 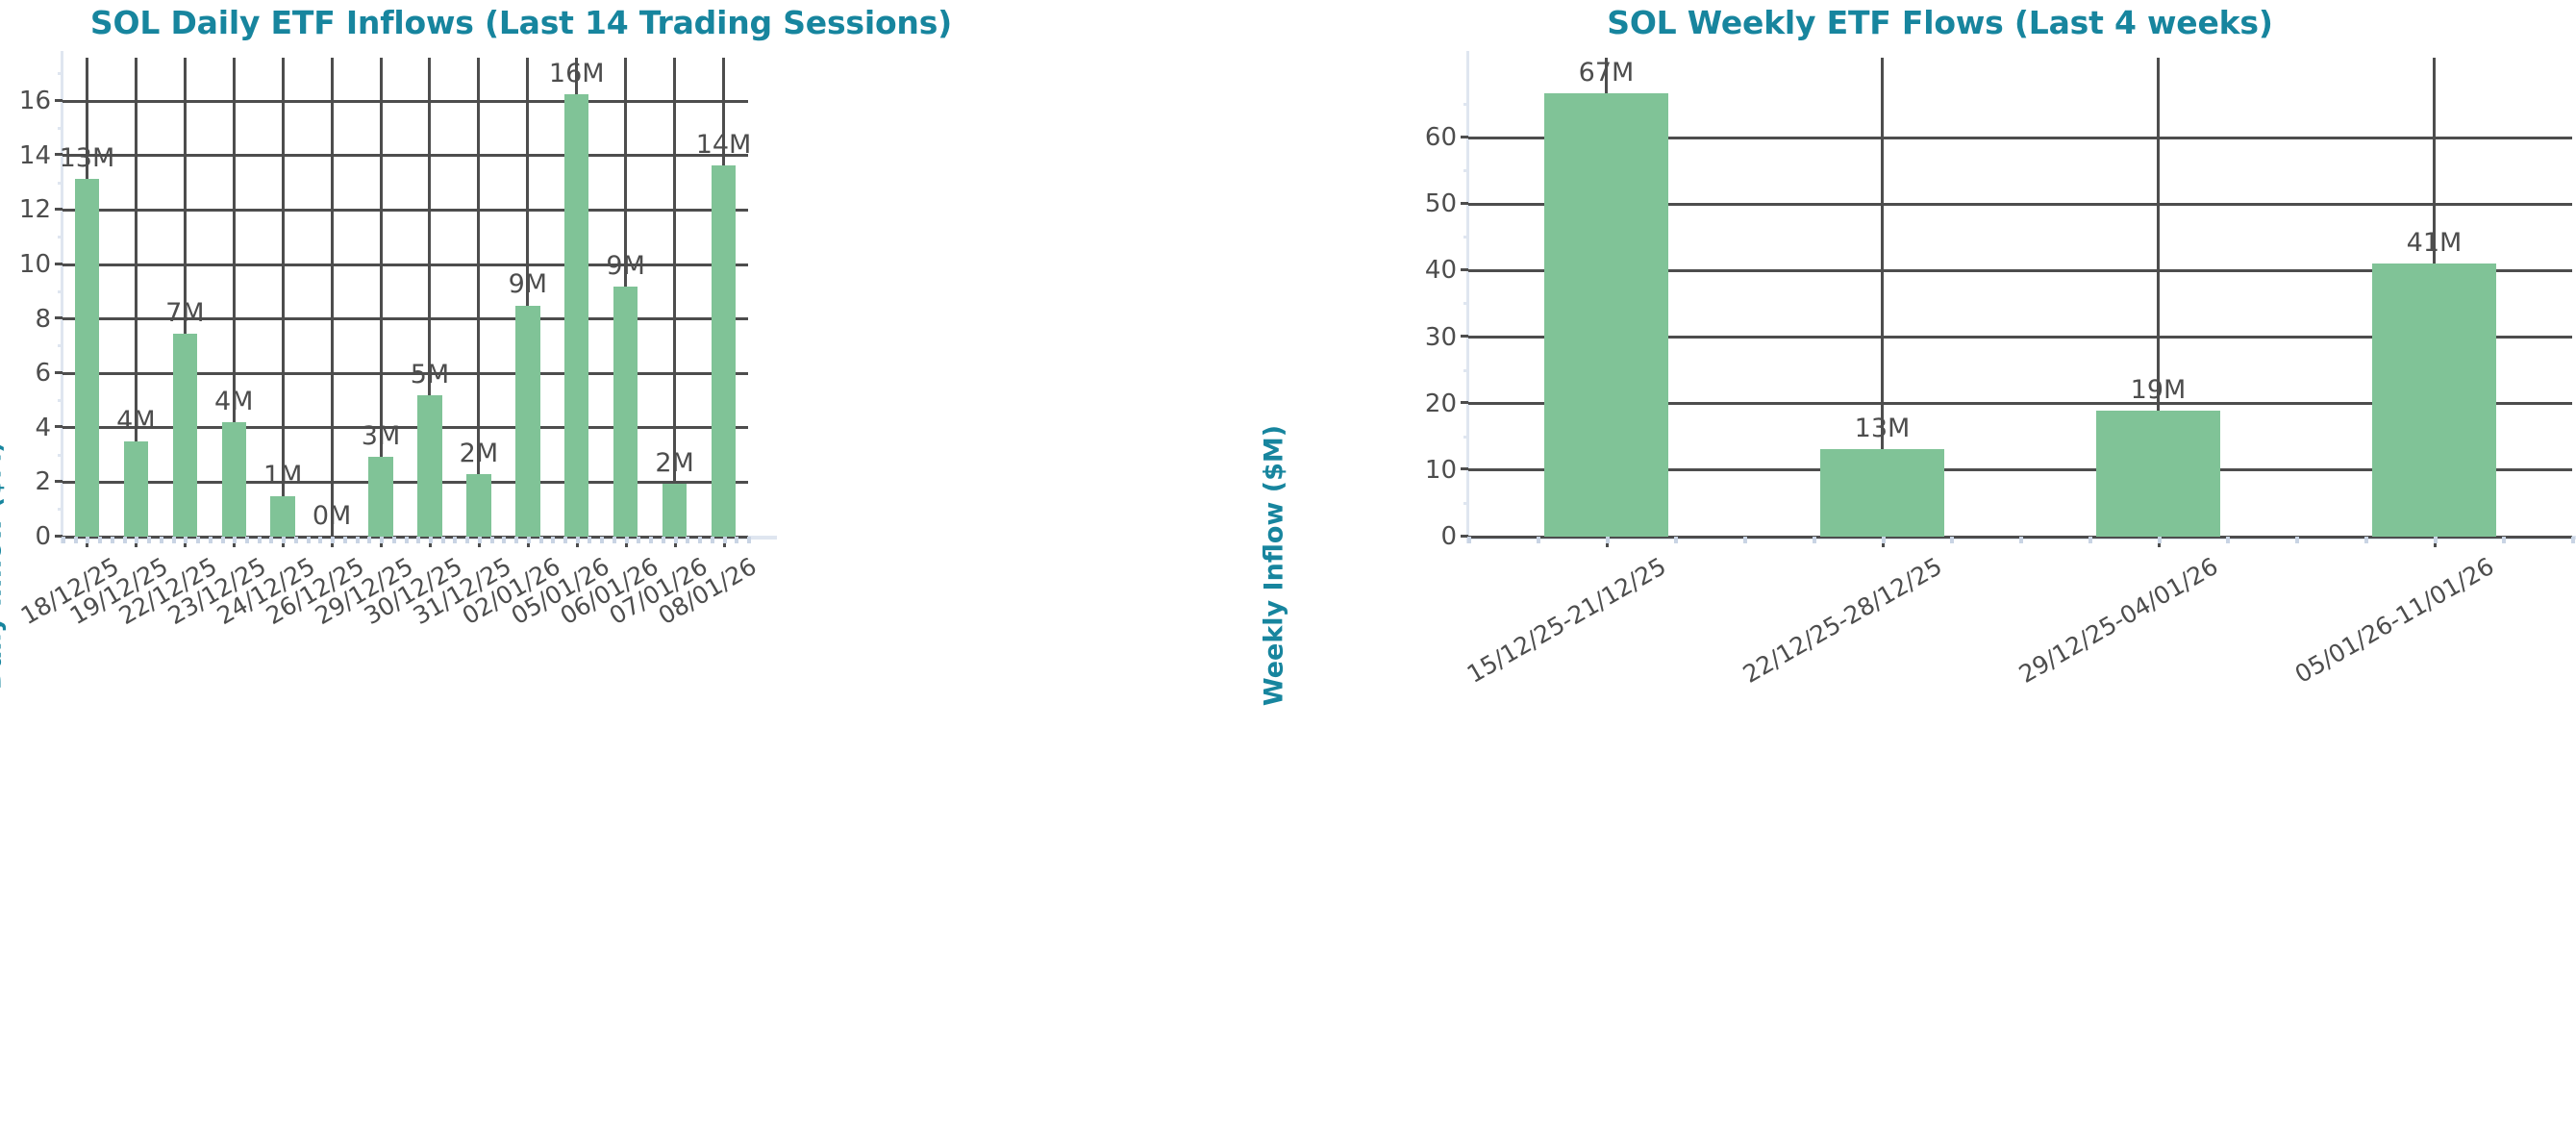 What do you see at coordinates (1940, 22) in the screenshot?
I see `weekly-chart-title: SOL Weekly ETF Flows (Last 4 weeks)` at bounding box center [1940, 22].